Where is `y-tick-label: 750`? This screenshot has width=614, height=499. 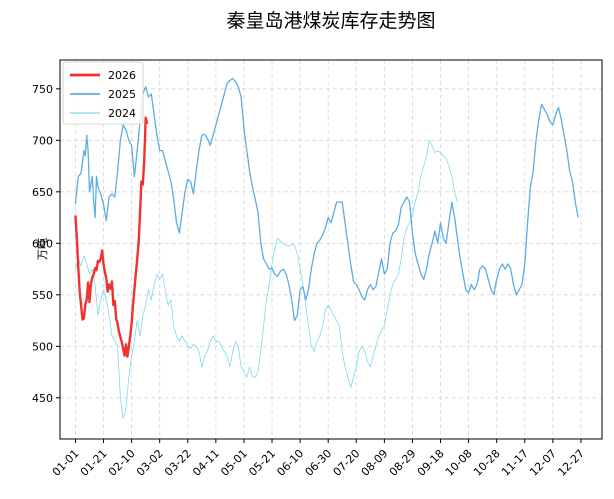 y-tick-label: 750 is located at coordinates (42, 89).